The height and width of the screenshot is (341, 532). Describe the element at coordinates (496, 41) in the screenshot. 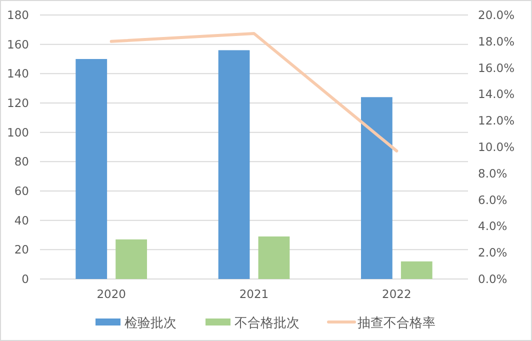

I see `y2-tick-label: 18.0%` at that location.